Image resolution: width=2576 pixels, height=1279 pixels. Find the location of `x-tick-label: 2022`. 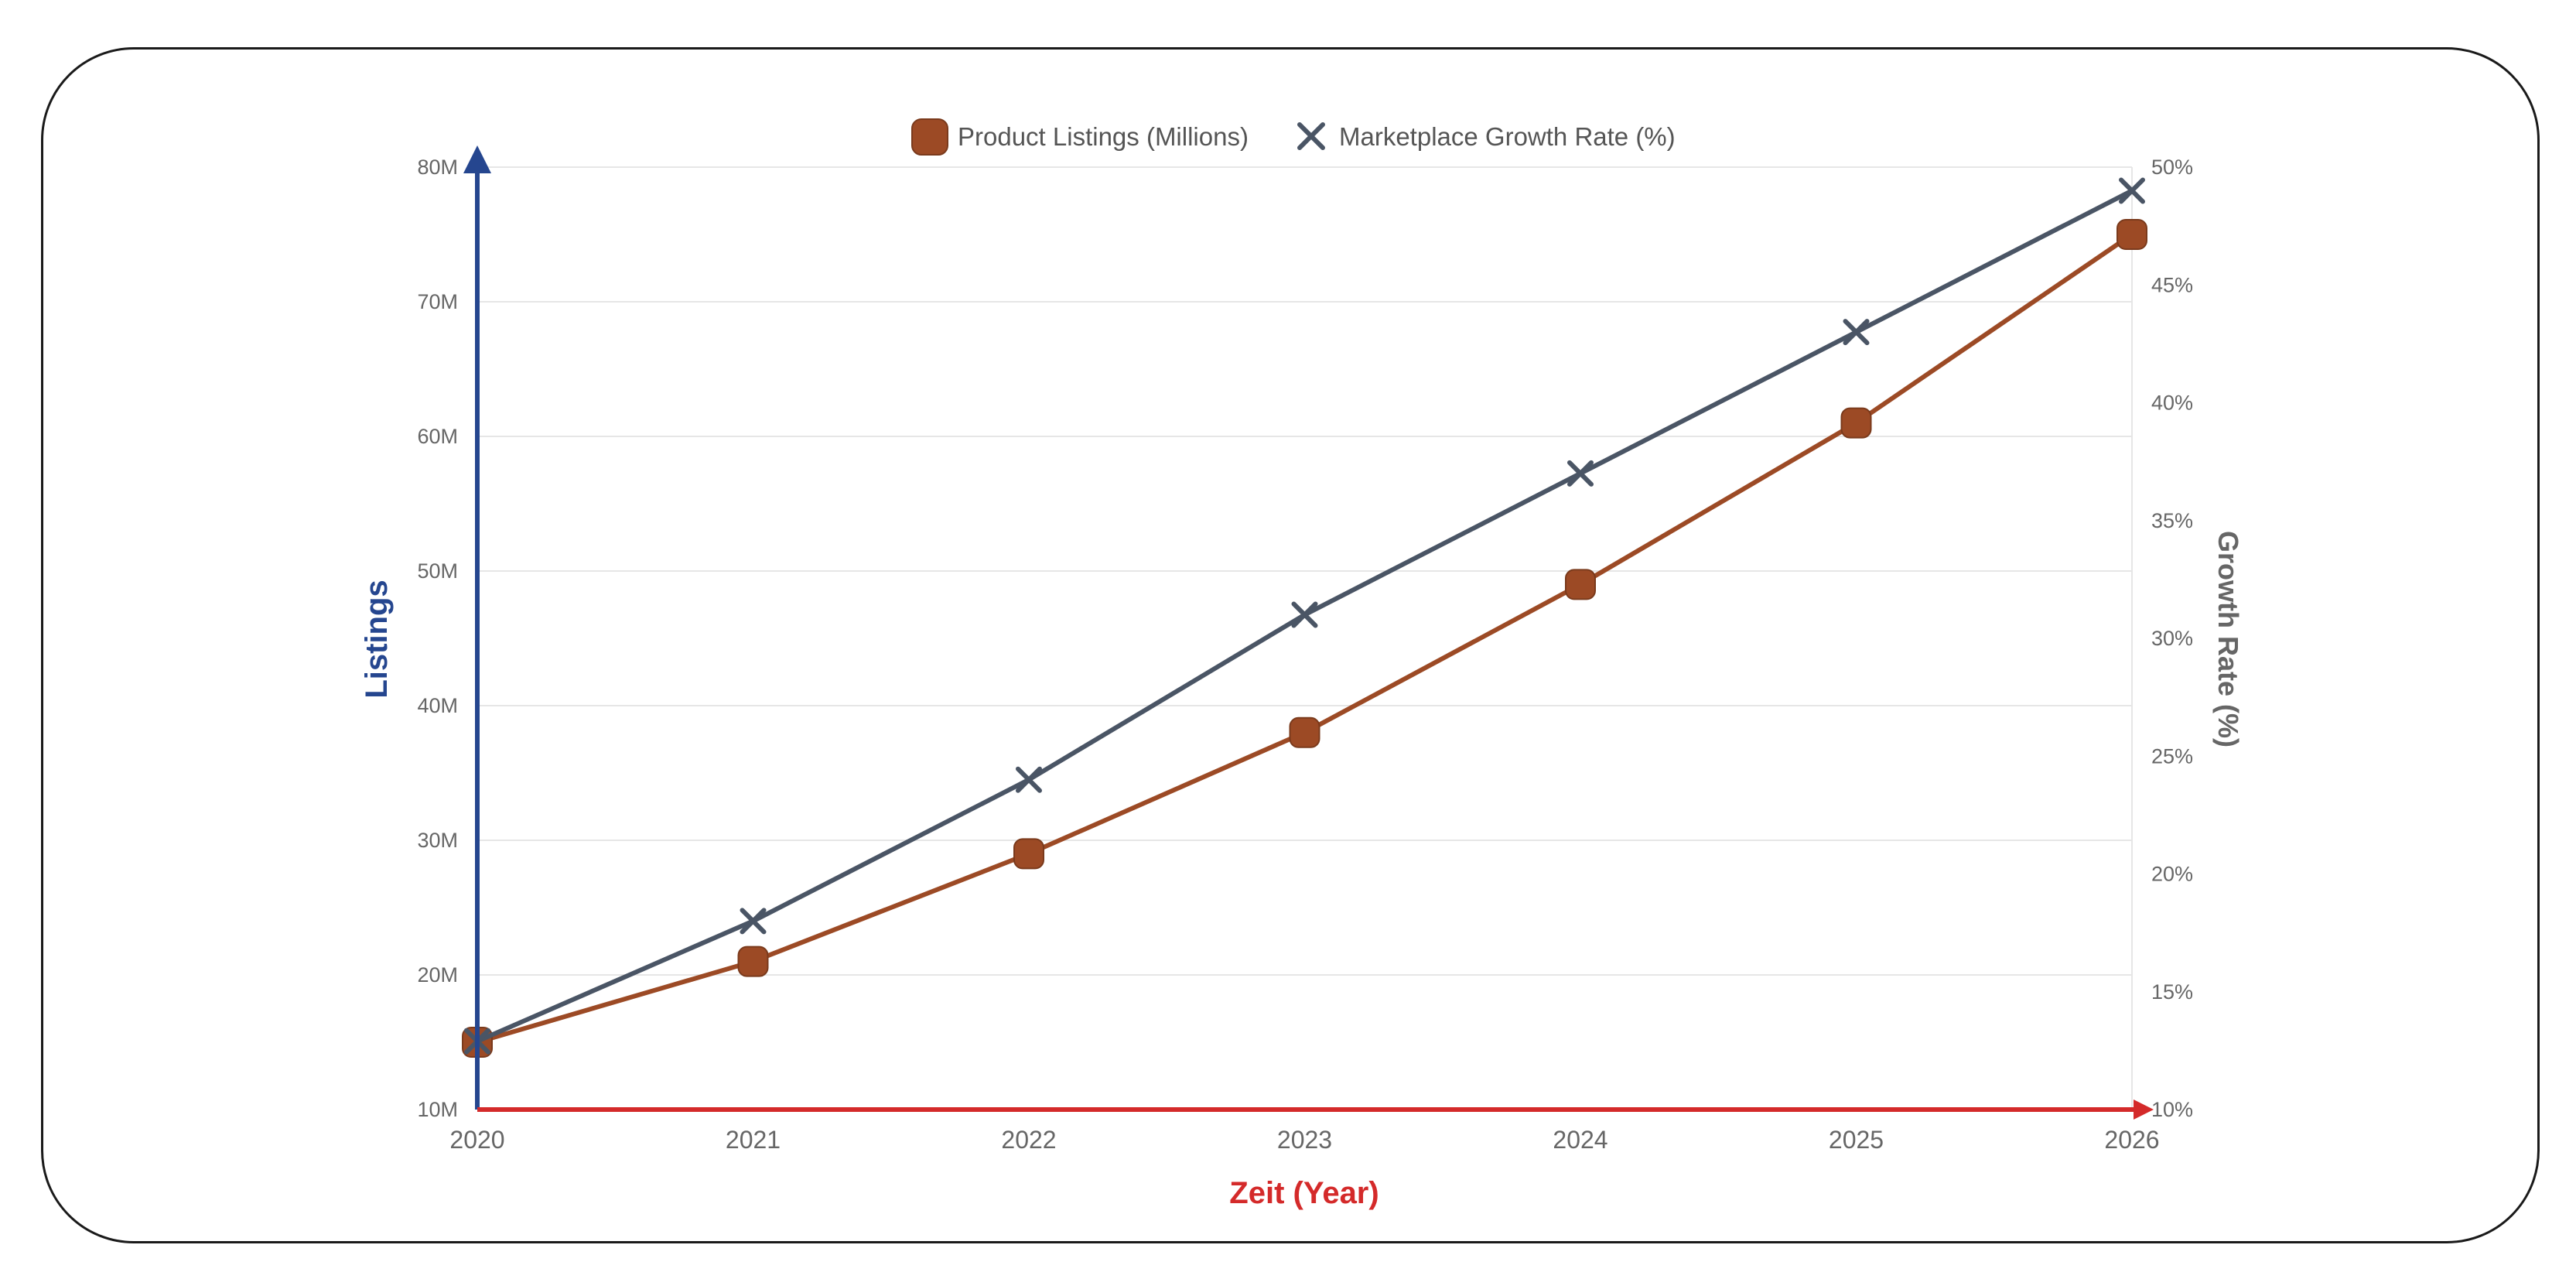

x-tick-label: 2022 is located at coordinates (1028, 1140).